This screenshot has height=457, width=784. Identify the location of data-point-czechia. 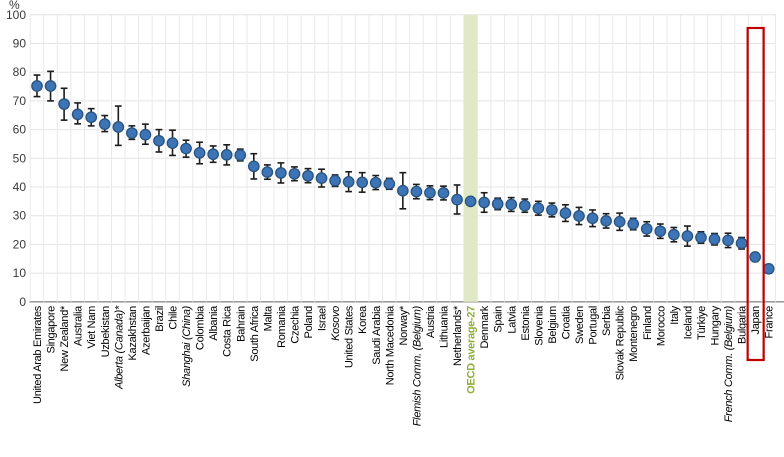
(294, 173).